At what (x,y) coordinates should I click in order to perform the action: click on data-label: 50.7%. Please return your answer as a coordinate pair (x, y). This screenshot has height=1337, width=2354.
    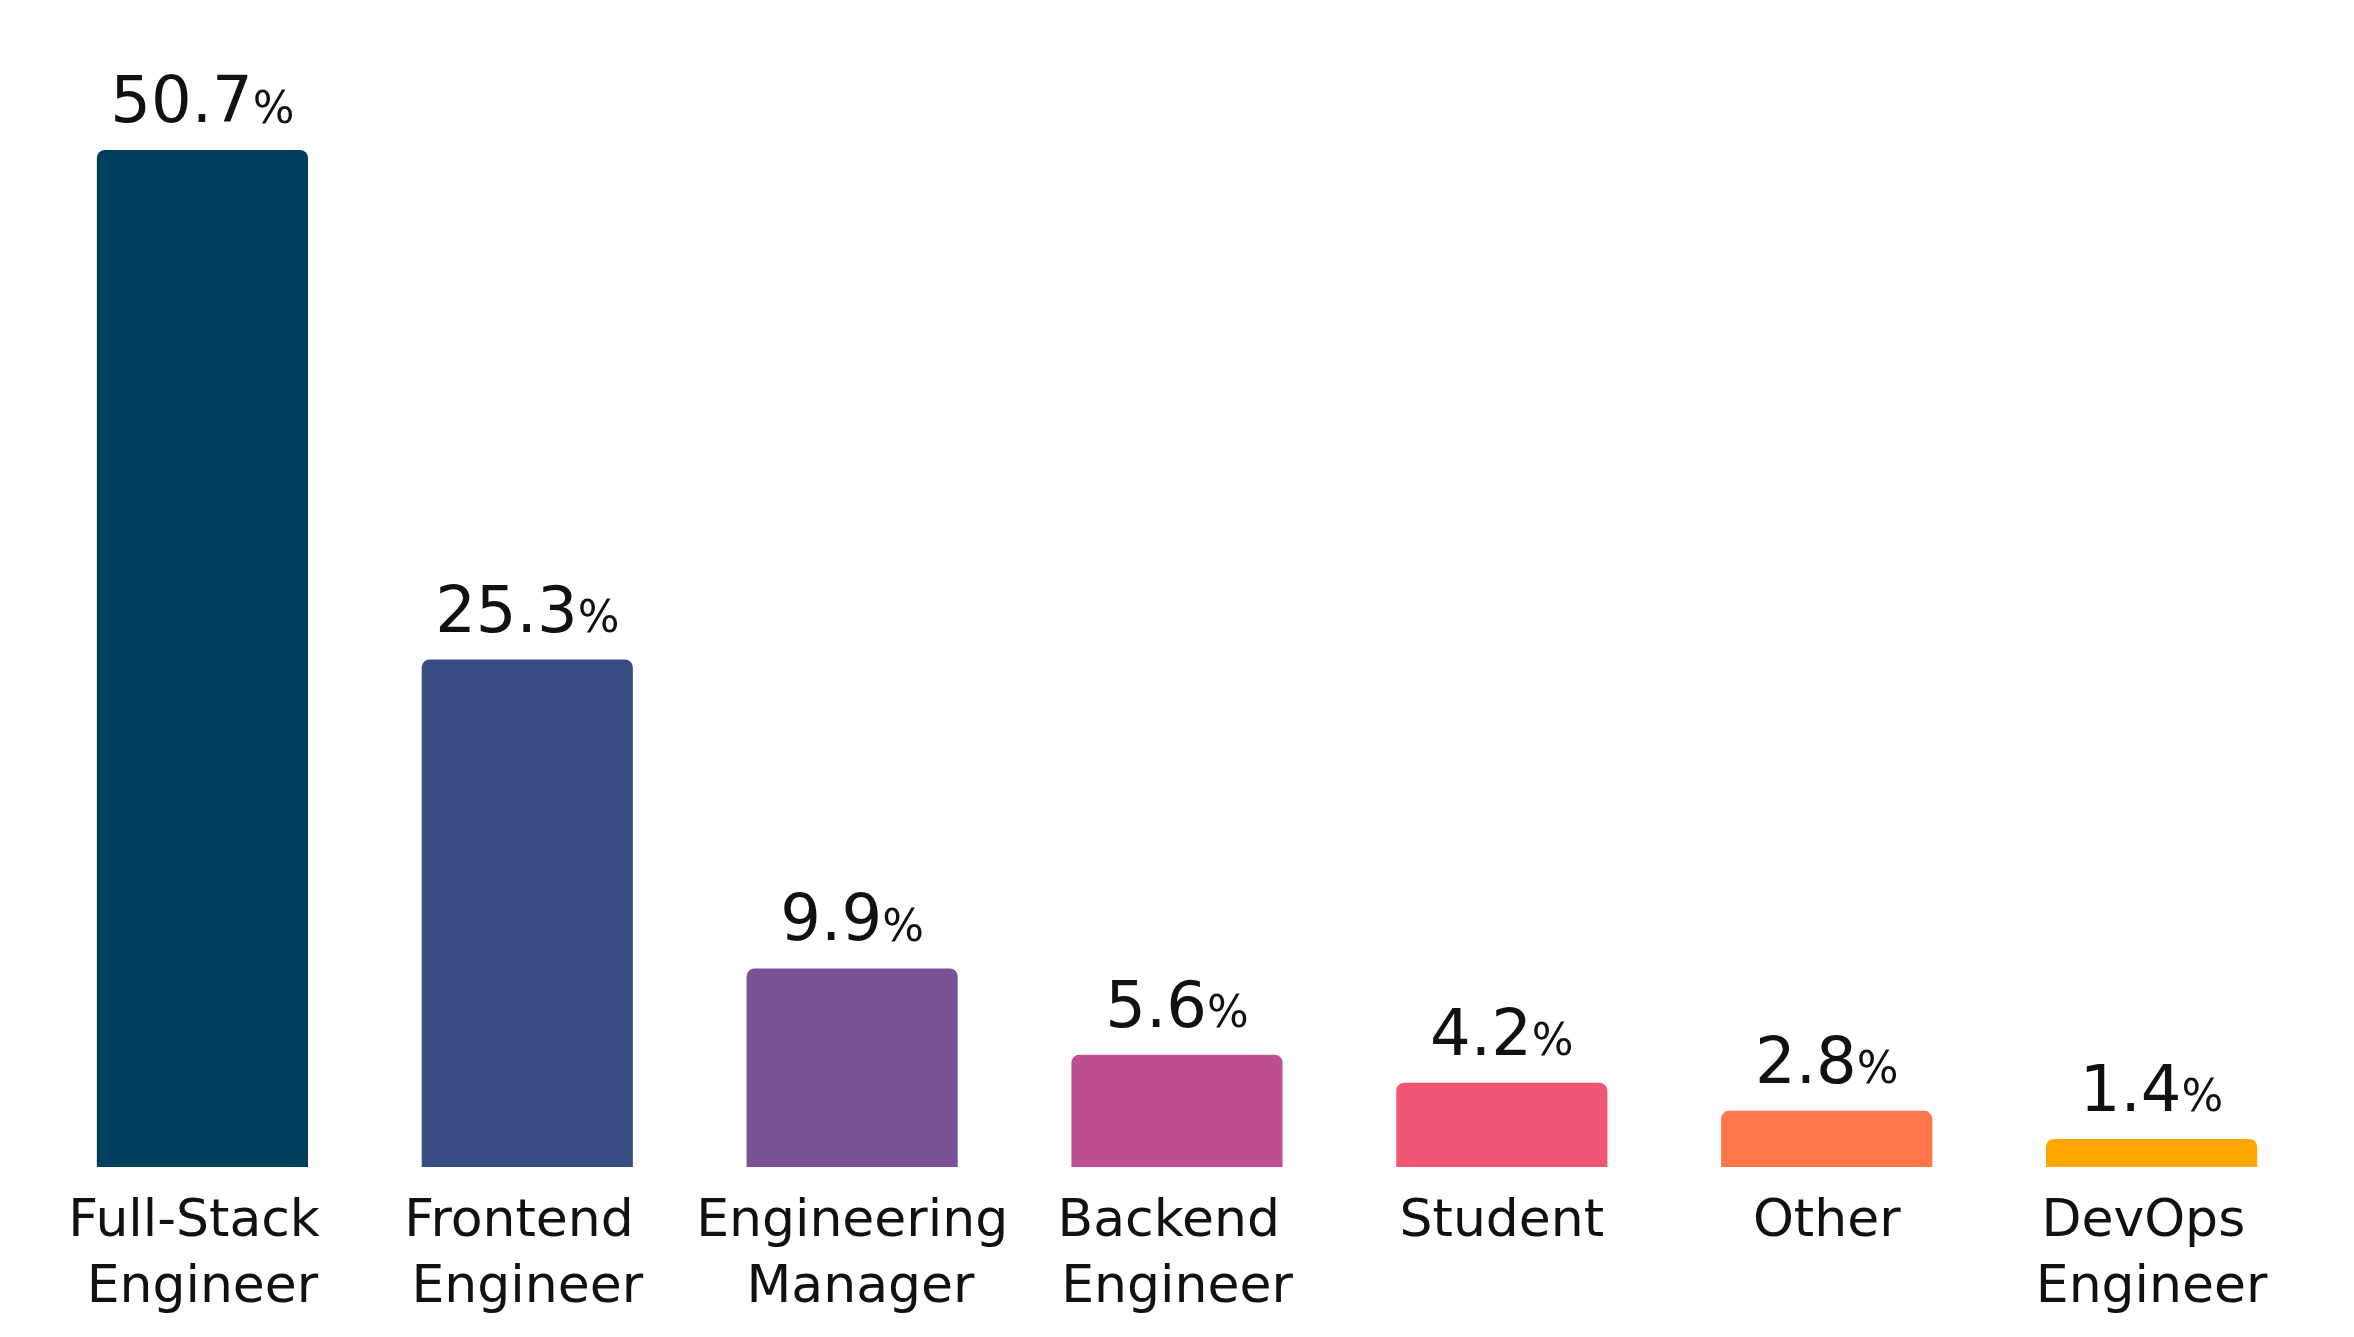
    Looking at the image, I should click on (202, 100).